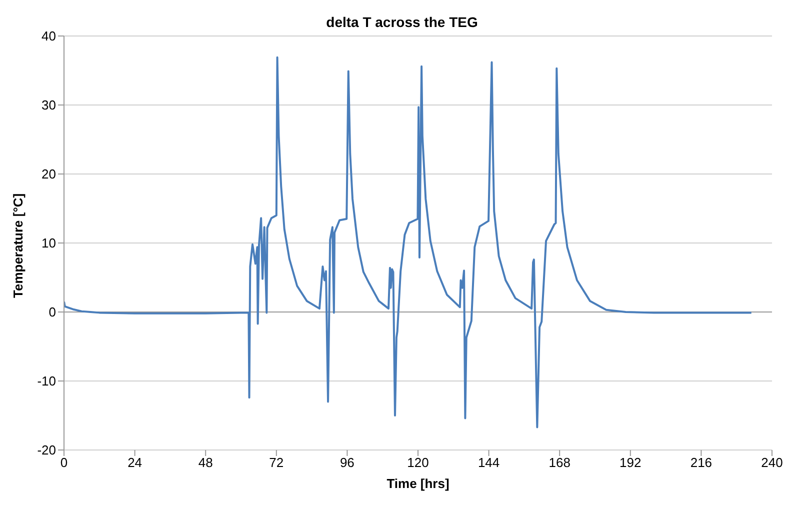 This screenshot has width=804, height=506. What do you see at coordinates (18, 245) in the screenshot?
I see `y-axis-title: Temperature [°C]` at bounding box center [18, 245].